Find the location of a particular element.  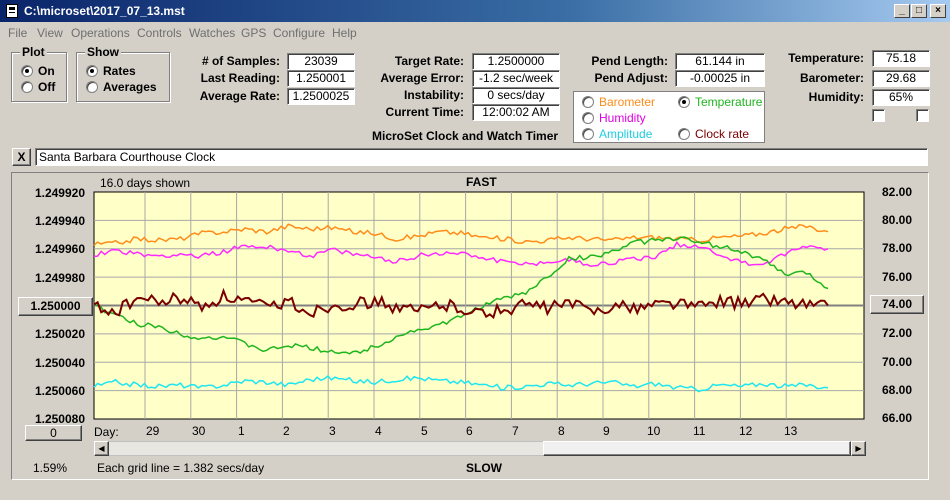

samples-label: # of Samples: is located at coordinates (240, 61).